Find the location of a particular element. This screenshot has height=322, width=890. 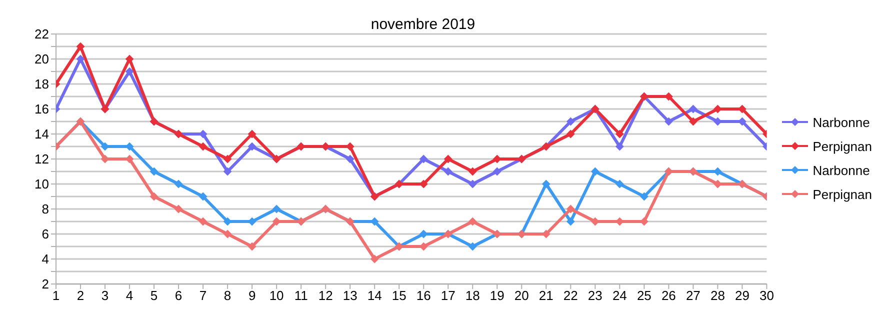

x-tick-label: 11 is located at coordinates (301, 296).